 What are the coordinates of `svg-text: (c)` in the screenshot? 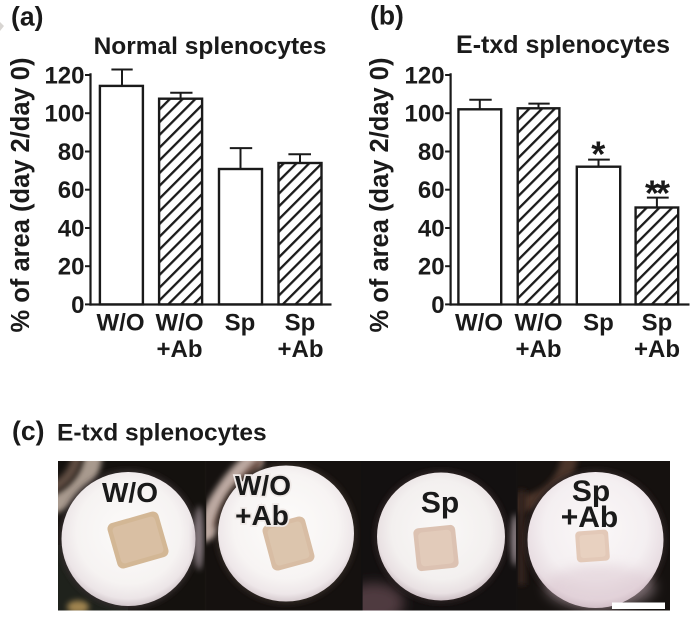 It's located at (28, 431).